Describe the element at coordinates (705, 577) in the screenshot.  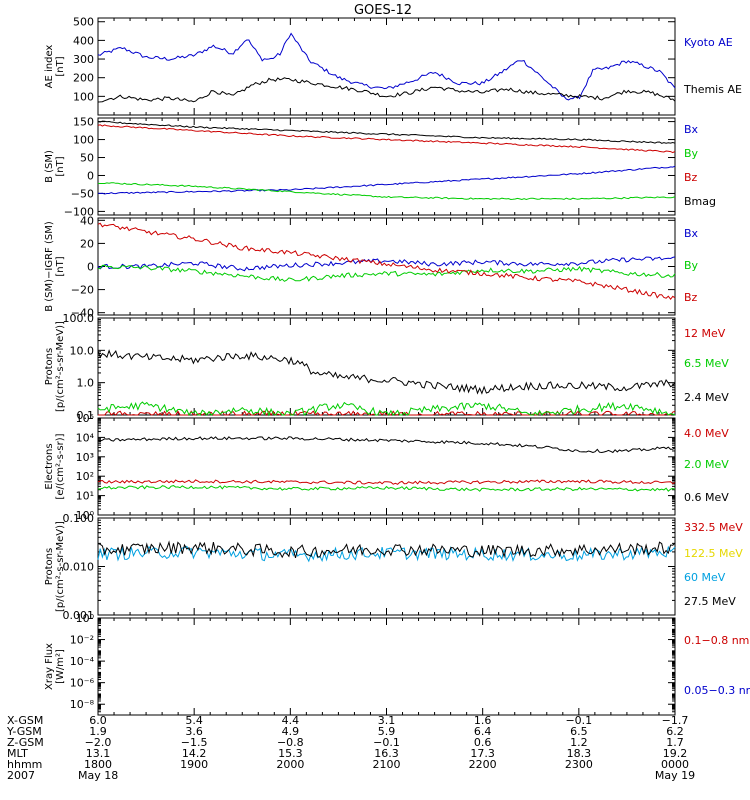
I see `legend-60-mev: 60 MeV` at that location.